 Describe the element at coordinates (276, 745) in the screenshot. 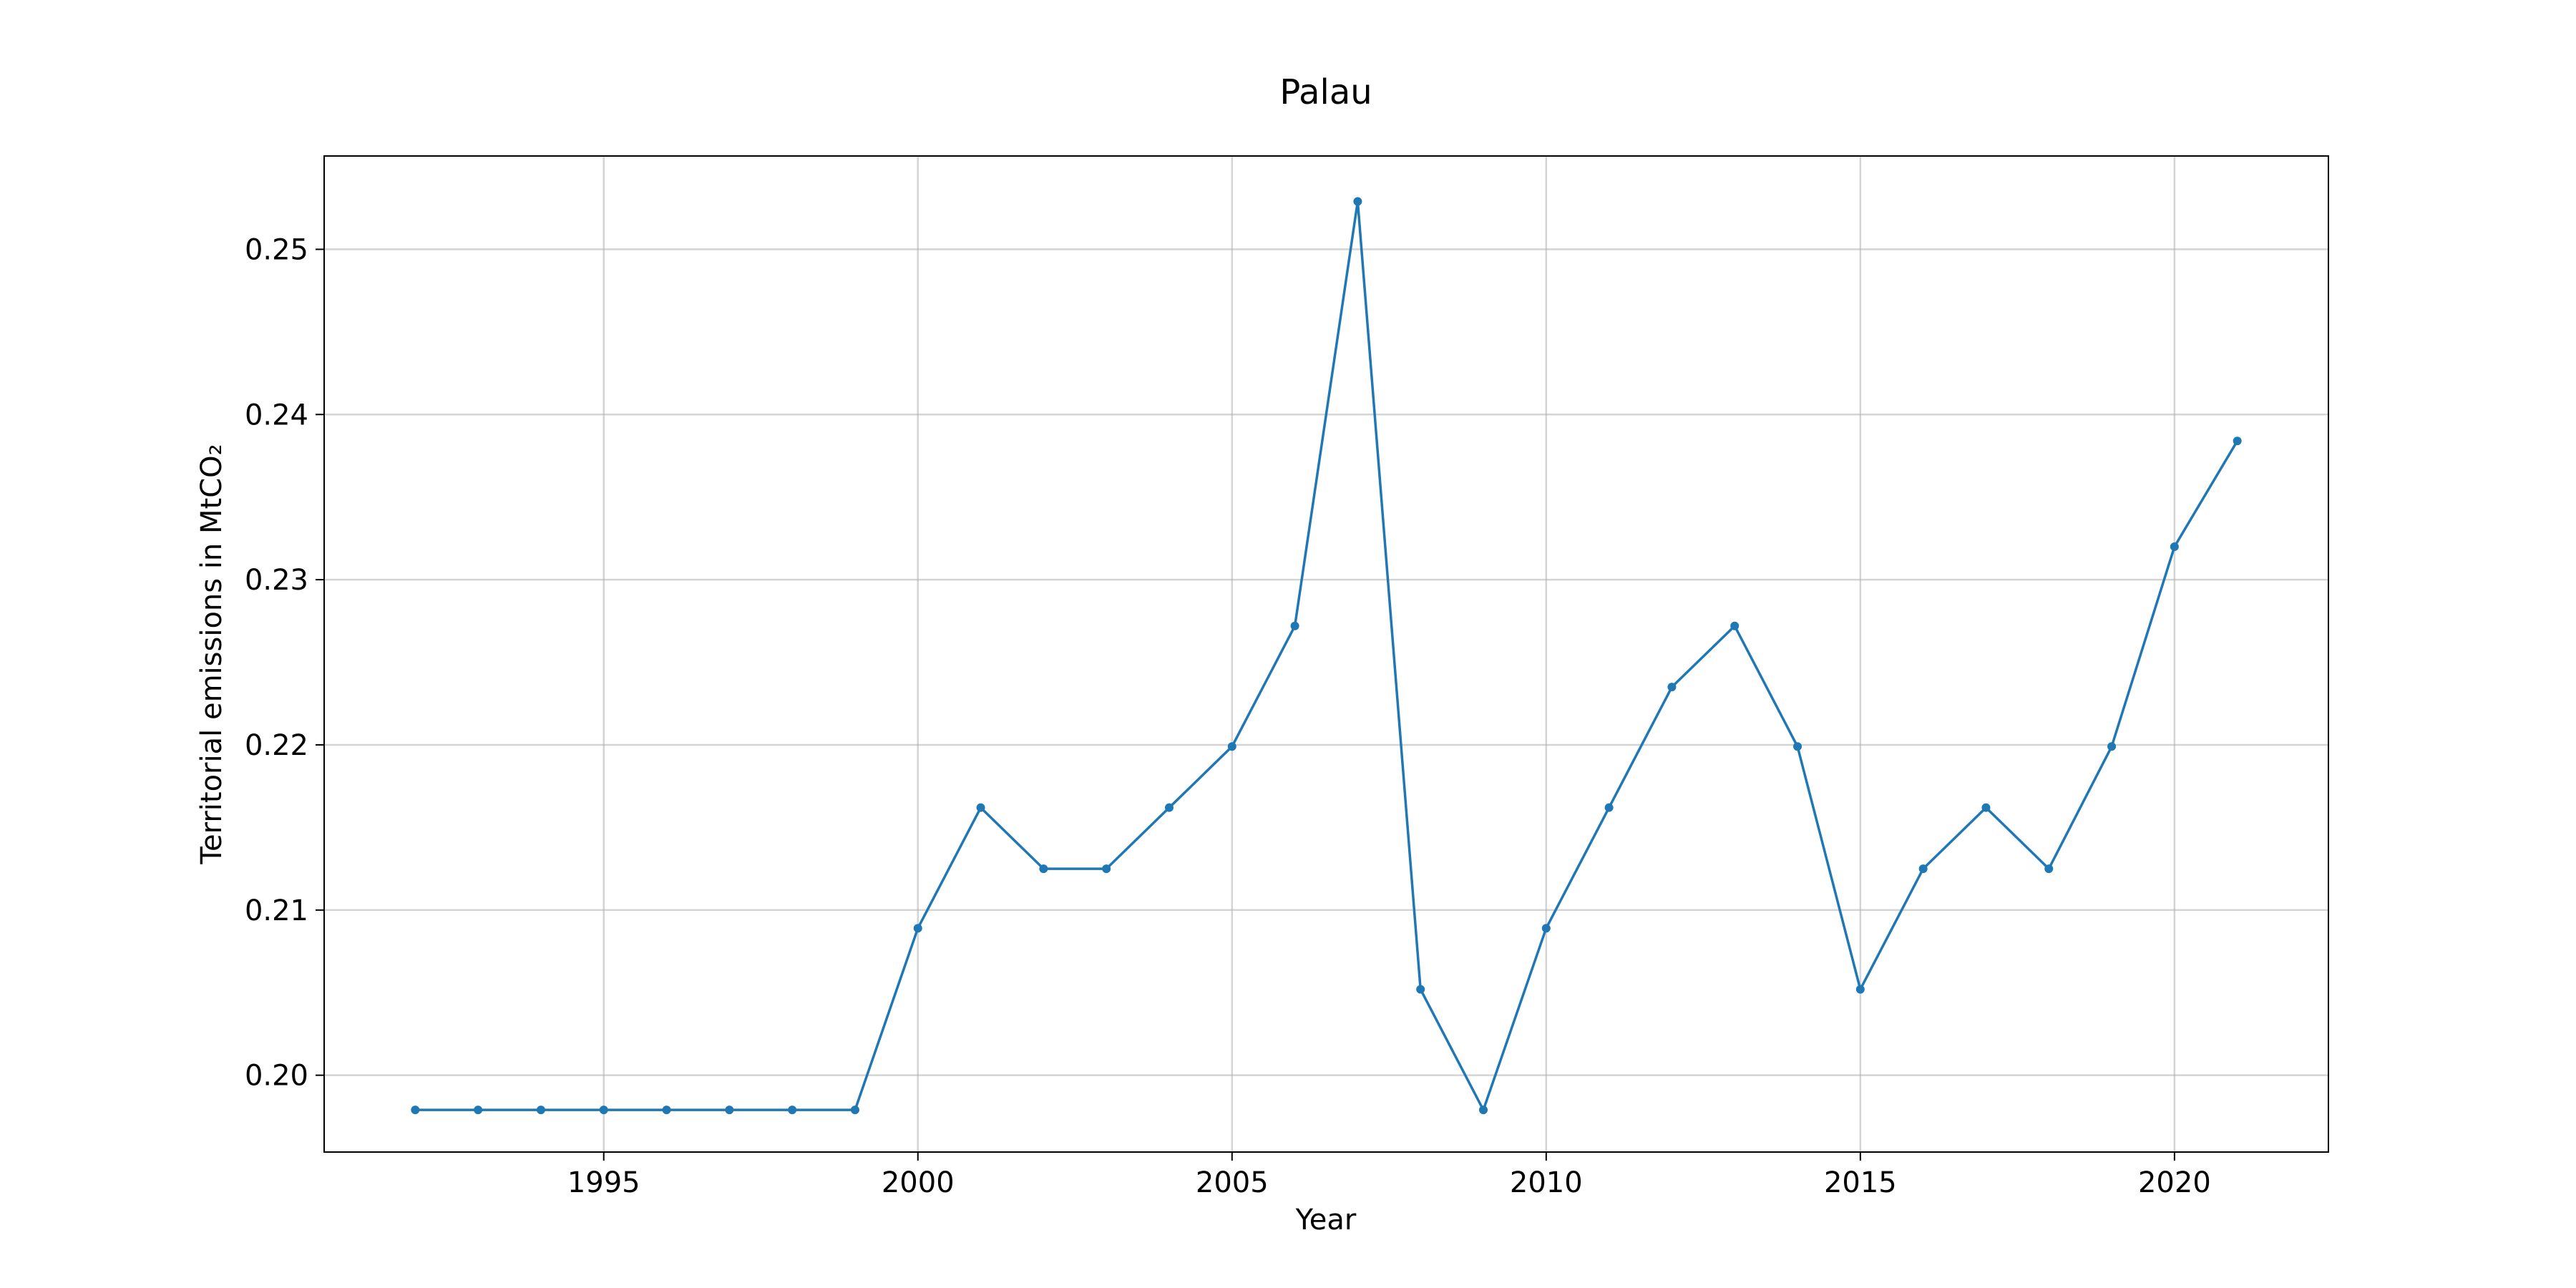

I see `y-tick-label: 0.22` at that location.